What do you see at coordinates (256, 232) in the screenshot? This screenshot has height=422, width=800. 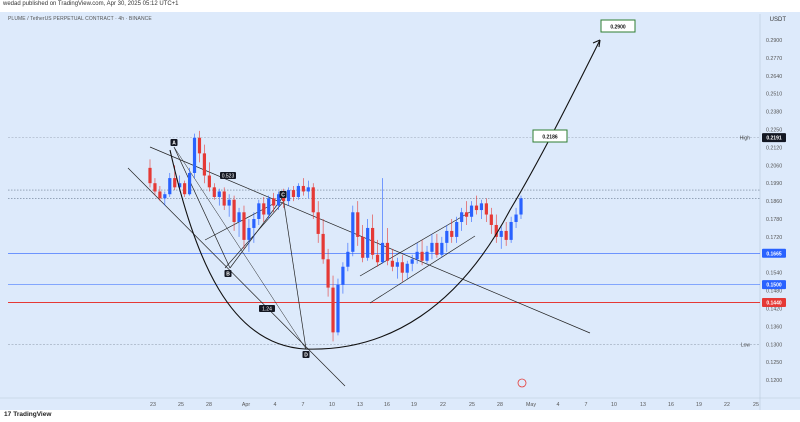 I see `pattern-leg-bc` at bounding box center [256, 232].